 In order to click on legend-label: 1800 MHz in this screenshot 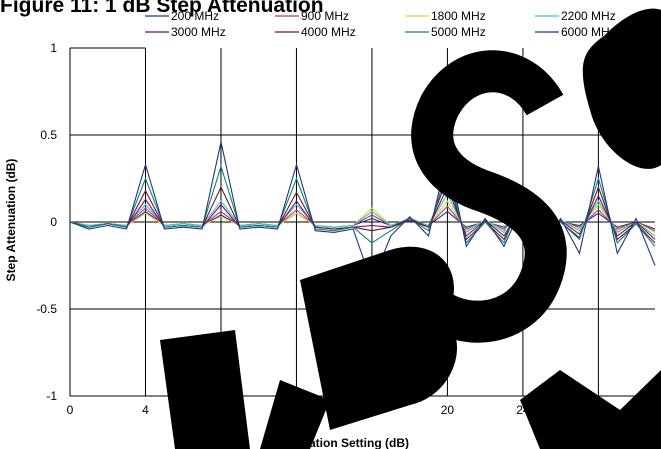, I will do `click(458, 16)`.